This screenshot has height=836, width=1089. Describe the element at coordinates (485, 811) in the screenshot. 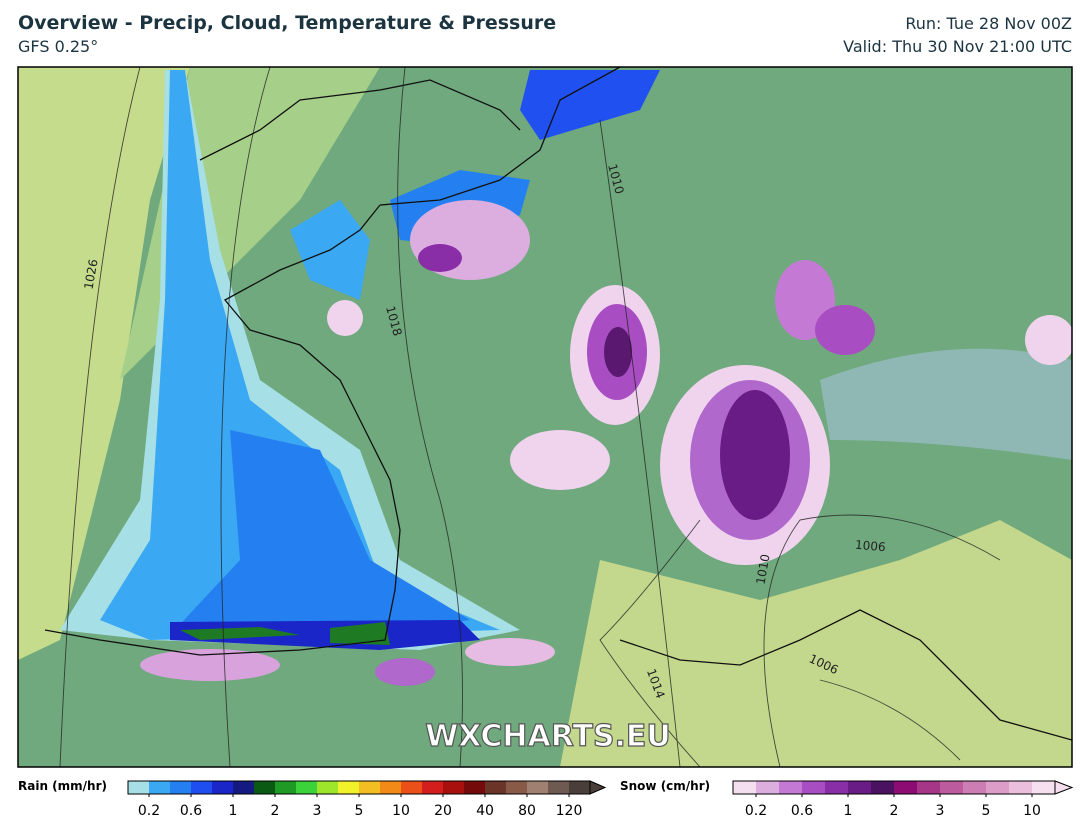

I see `legend-tick-label: 40` at that location.